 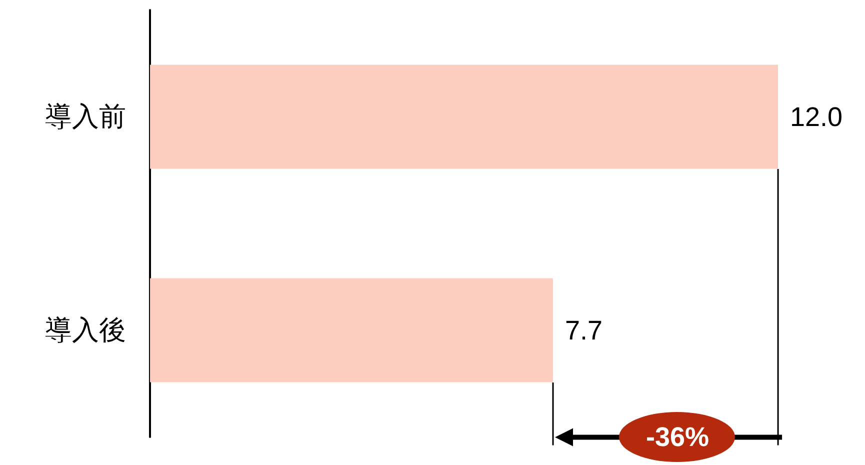 I want to click on y-tick-label: 導入前, so click(x=85, y=116).